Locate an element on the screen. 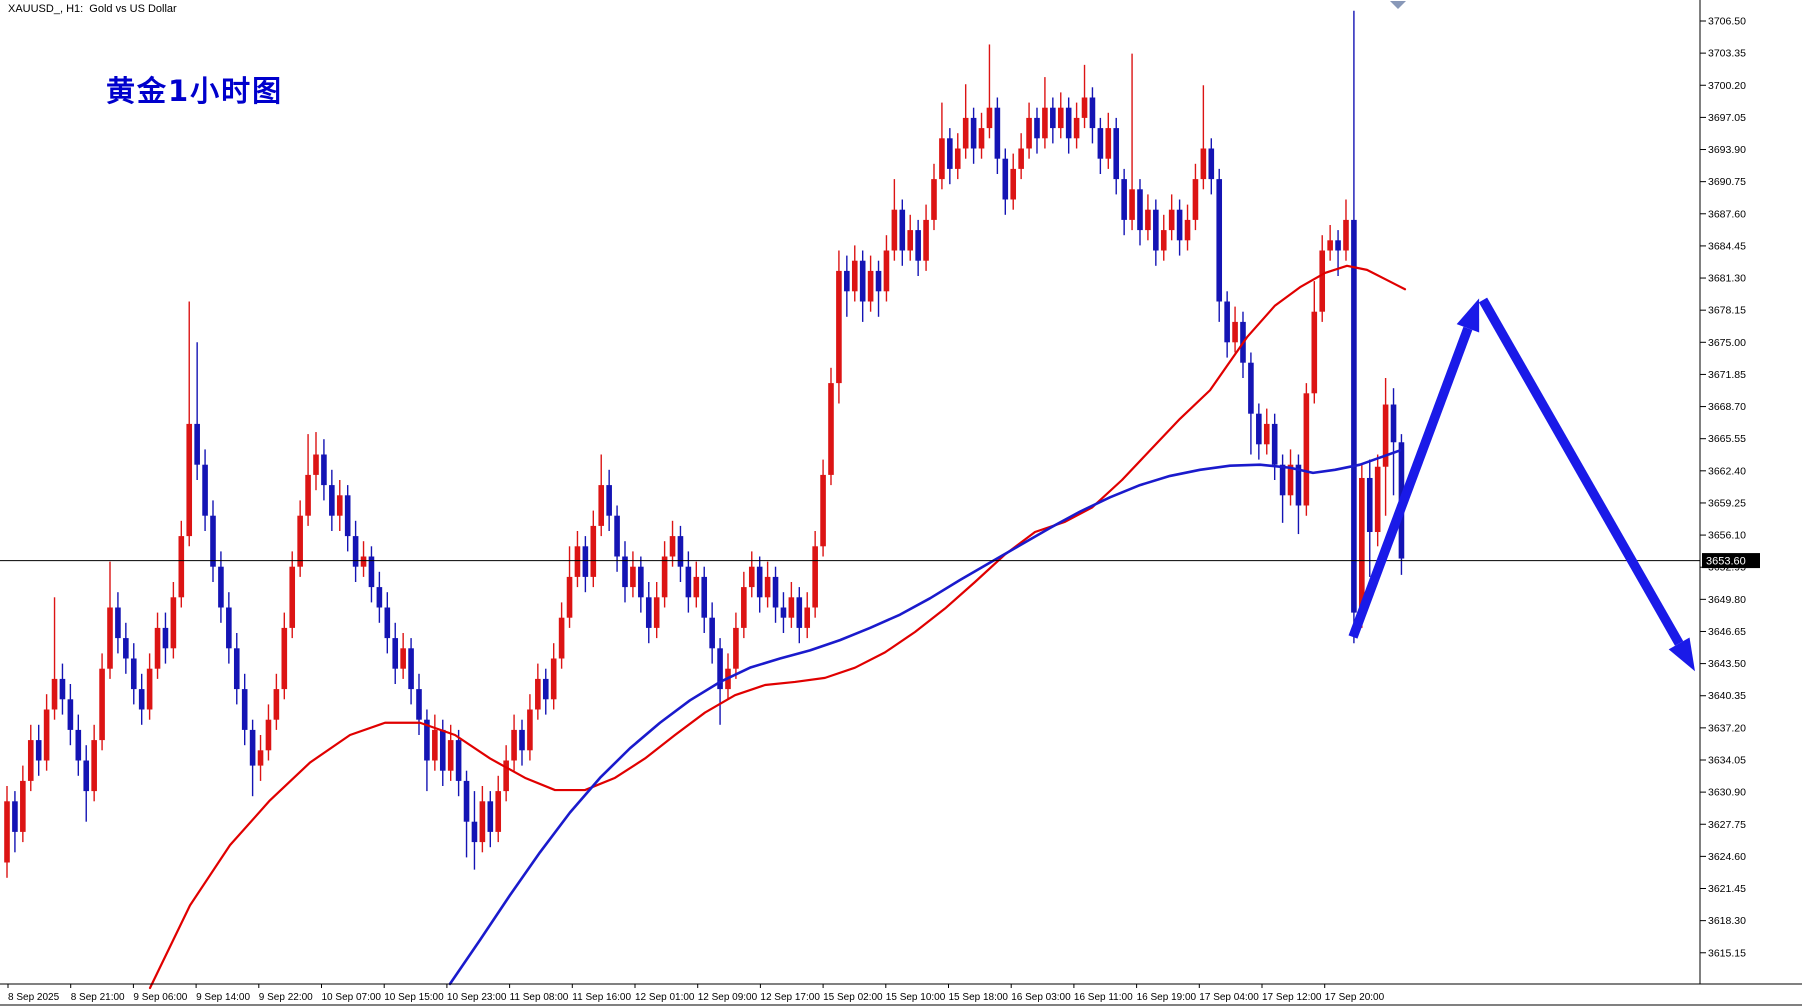 Image resolution: width=1802 pixels, height=1008 pixels. price-axis-label: 3615.15 is located at coordinates (1727, 953).